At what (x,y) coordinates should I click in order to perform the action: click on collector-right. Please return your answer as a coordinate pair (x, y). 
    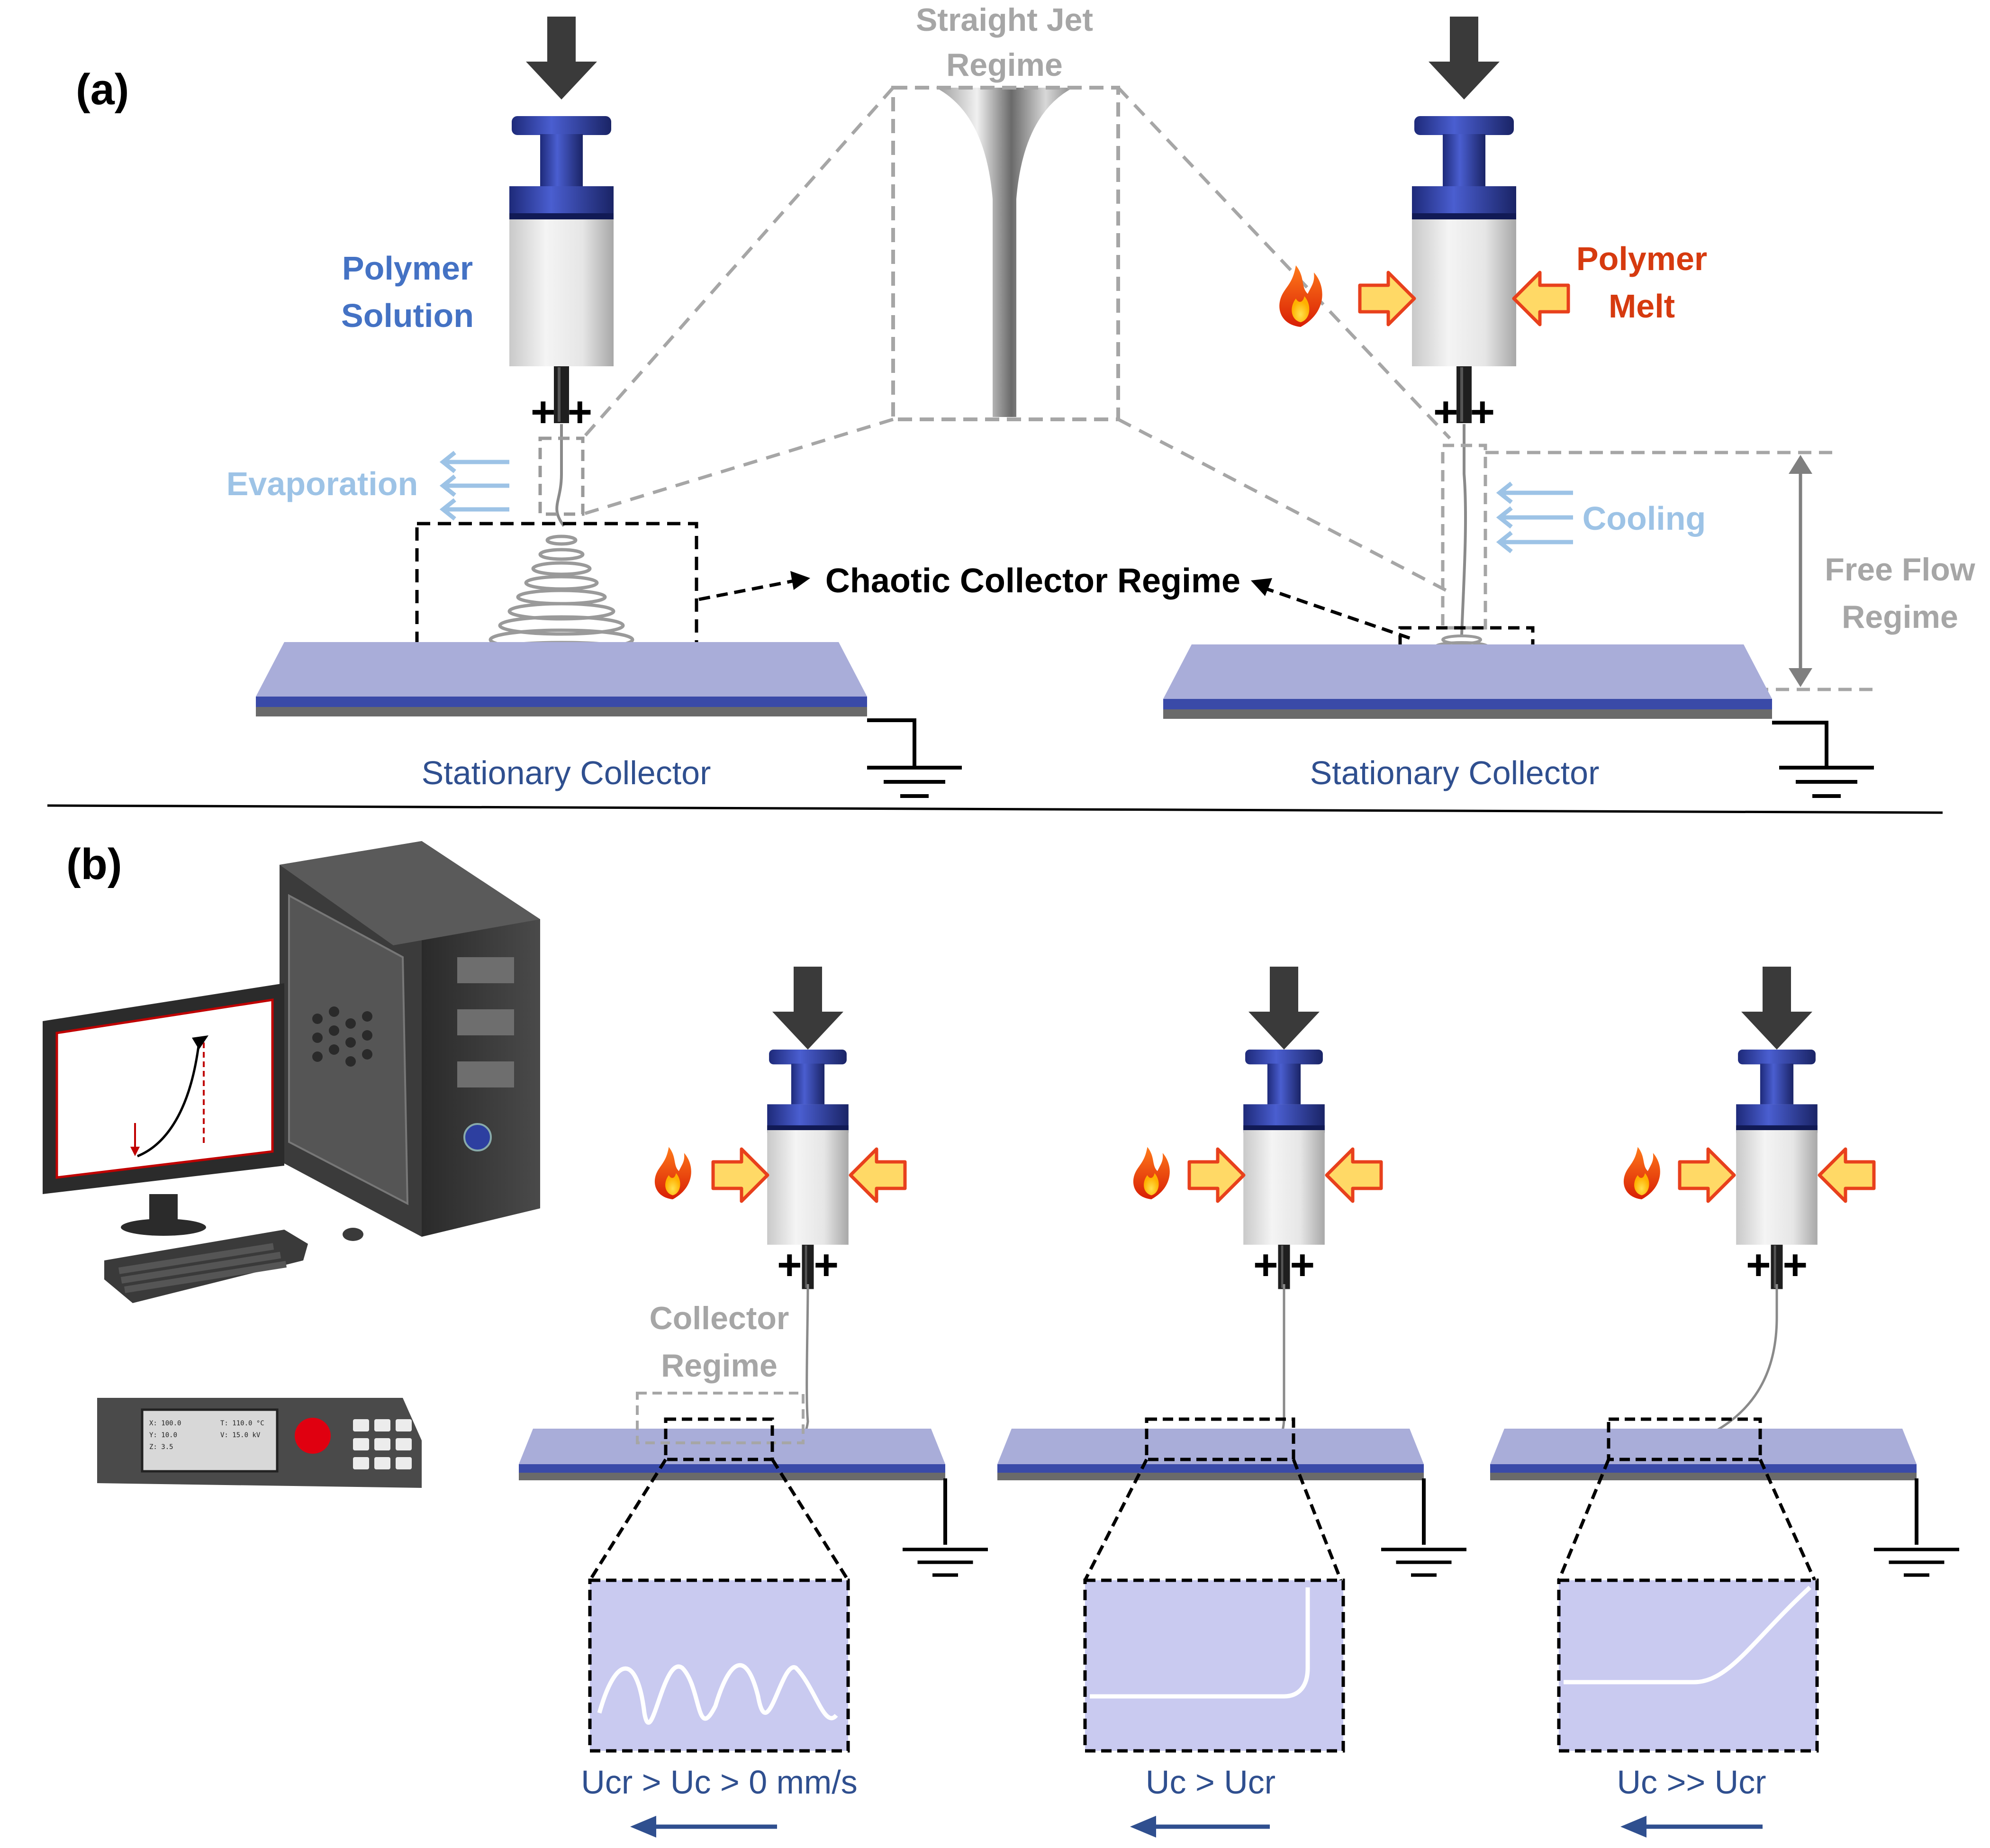
    Looking at the image, I should click on (1518, 720).